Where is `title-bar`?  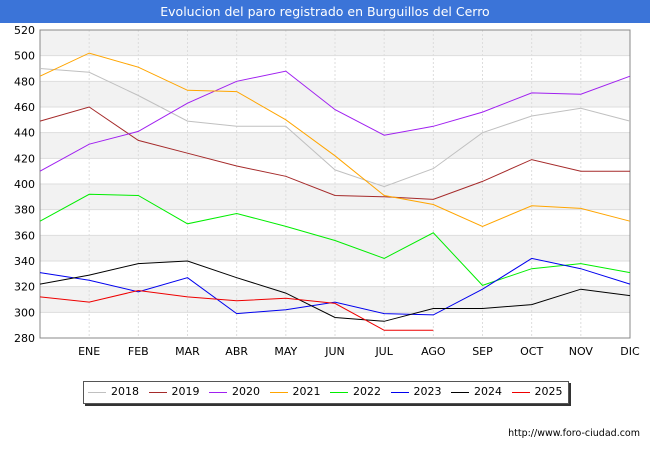
title-bar is located at coordinates (325, 11).